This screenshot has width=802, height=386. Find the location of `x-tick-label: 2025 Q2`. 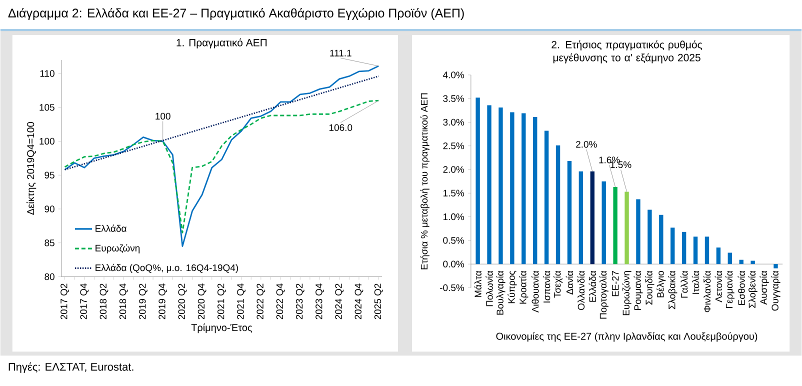

x-tick-label: 2025 Q2 is located at coordinates (378, 302).